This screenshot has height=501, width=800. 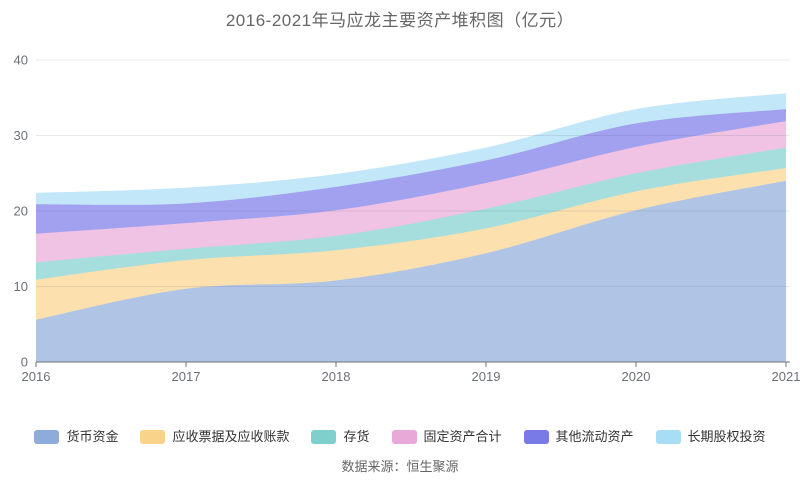 I want to click on legend-label: 应收票据及应收账款, so click(x=231, y=436).